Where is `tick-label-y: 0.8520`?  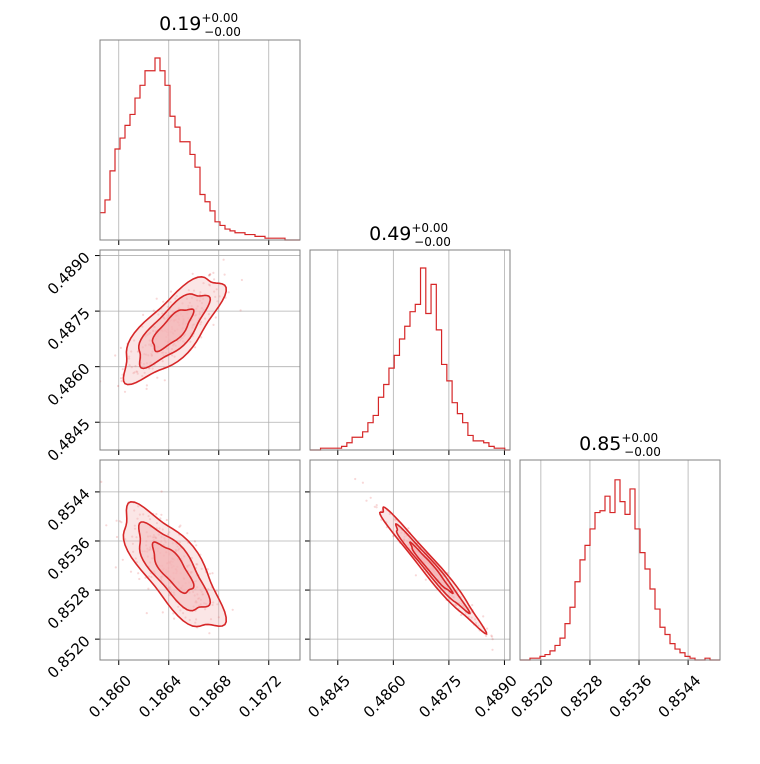
tick-label-y: 0.8520 is located at coordinates (69, 657).